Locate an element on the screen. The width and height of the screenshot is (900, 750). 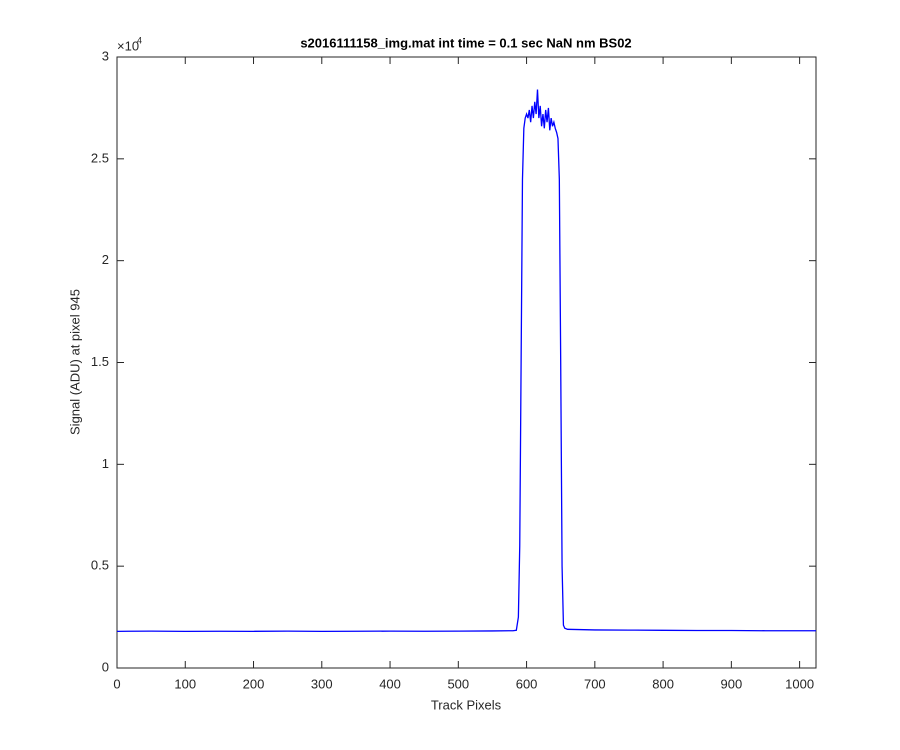
x-tick-label: 200 is located at coordinates (254, 683).